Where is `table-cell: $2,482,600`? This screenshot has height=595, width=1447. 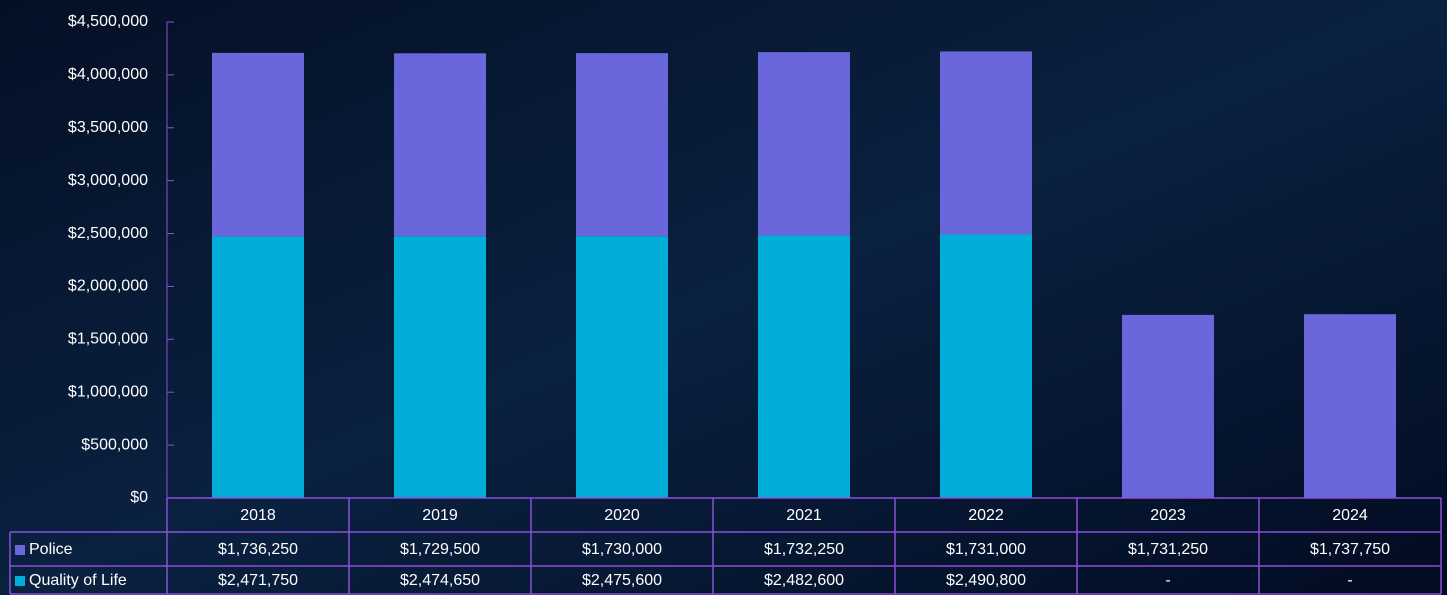
table-cell: $2,482,600 is located at coordinates (804, 580).